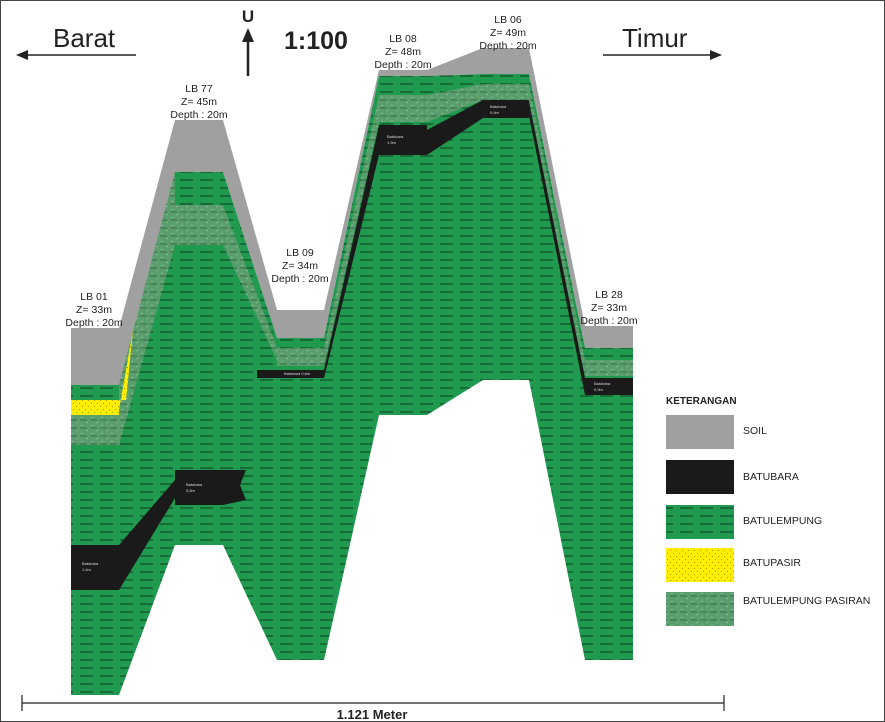 Image resolution: width=885 pixels, height=722 pixels. What do you see at coordinates (700, 477) in the screenshot?
I see `legend-swatch-coal` at bounding box center [700, 477].